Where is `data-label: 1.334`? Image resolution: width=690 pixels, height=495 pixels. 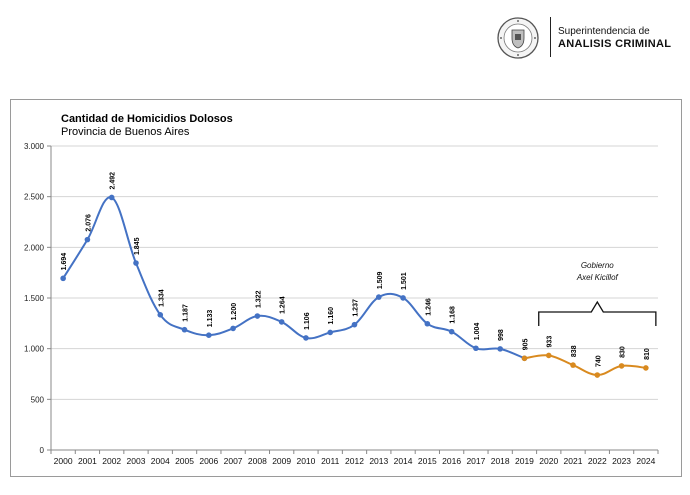 data-label: 1.334 is located at coordinates (161, 298).